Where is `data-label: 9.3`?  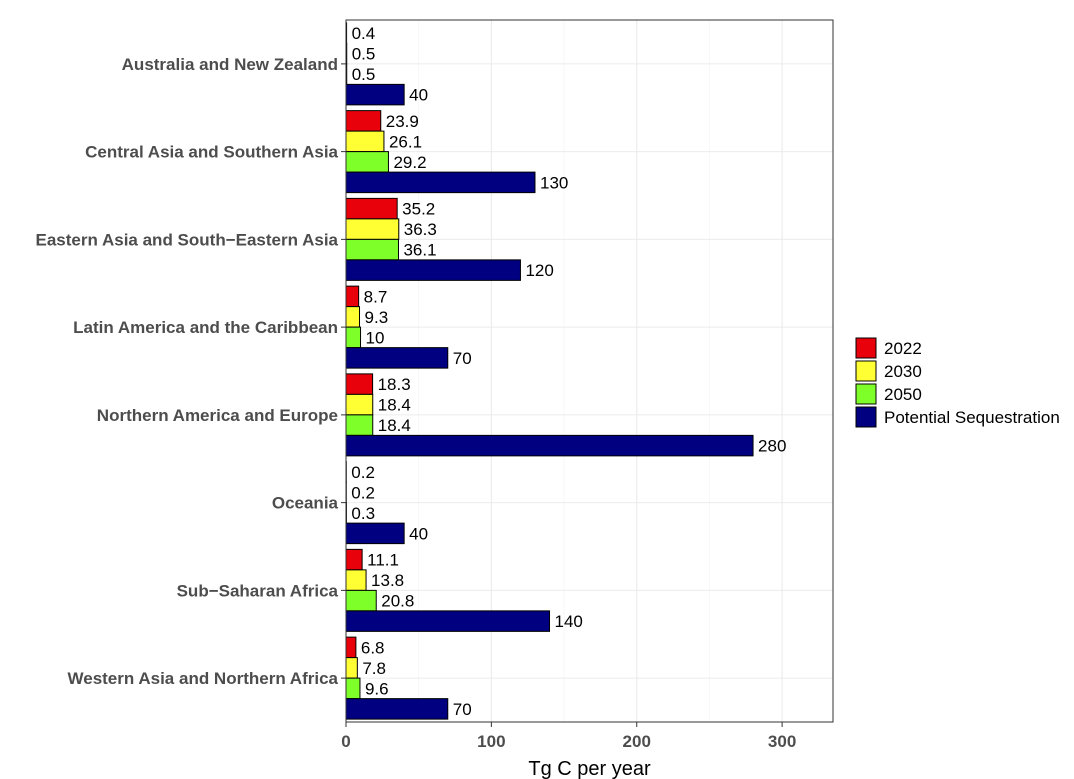
data-label: 9.3 is located at coordinates (377, 317).